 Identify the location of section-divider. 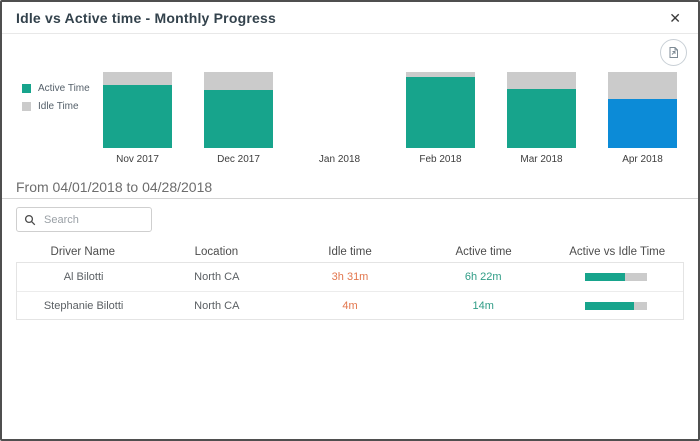
(350, 198).